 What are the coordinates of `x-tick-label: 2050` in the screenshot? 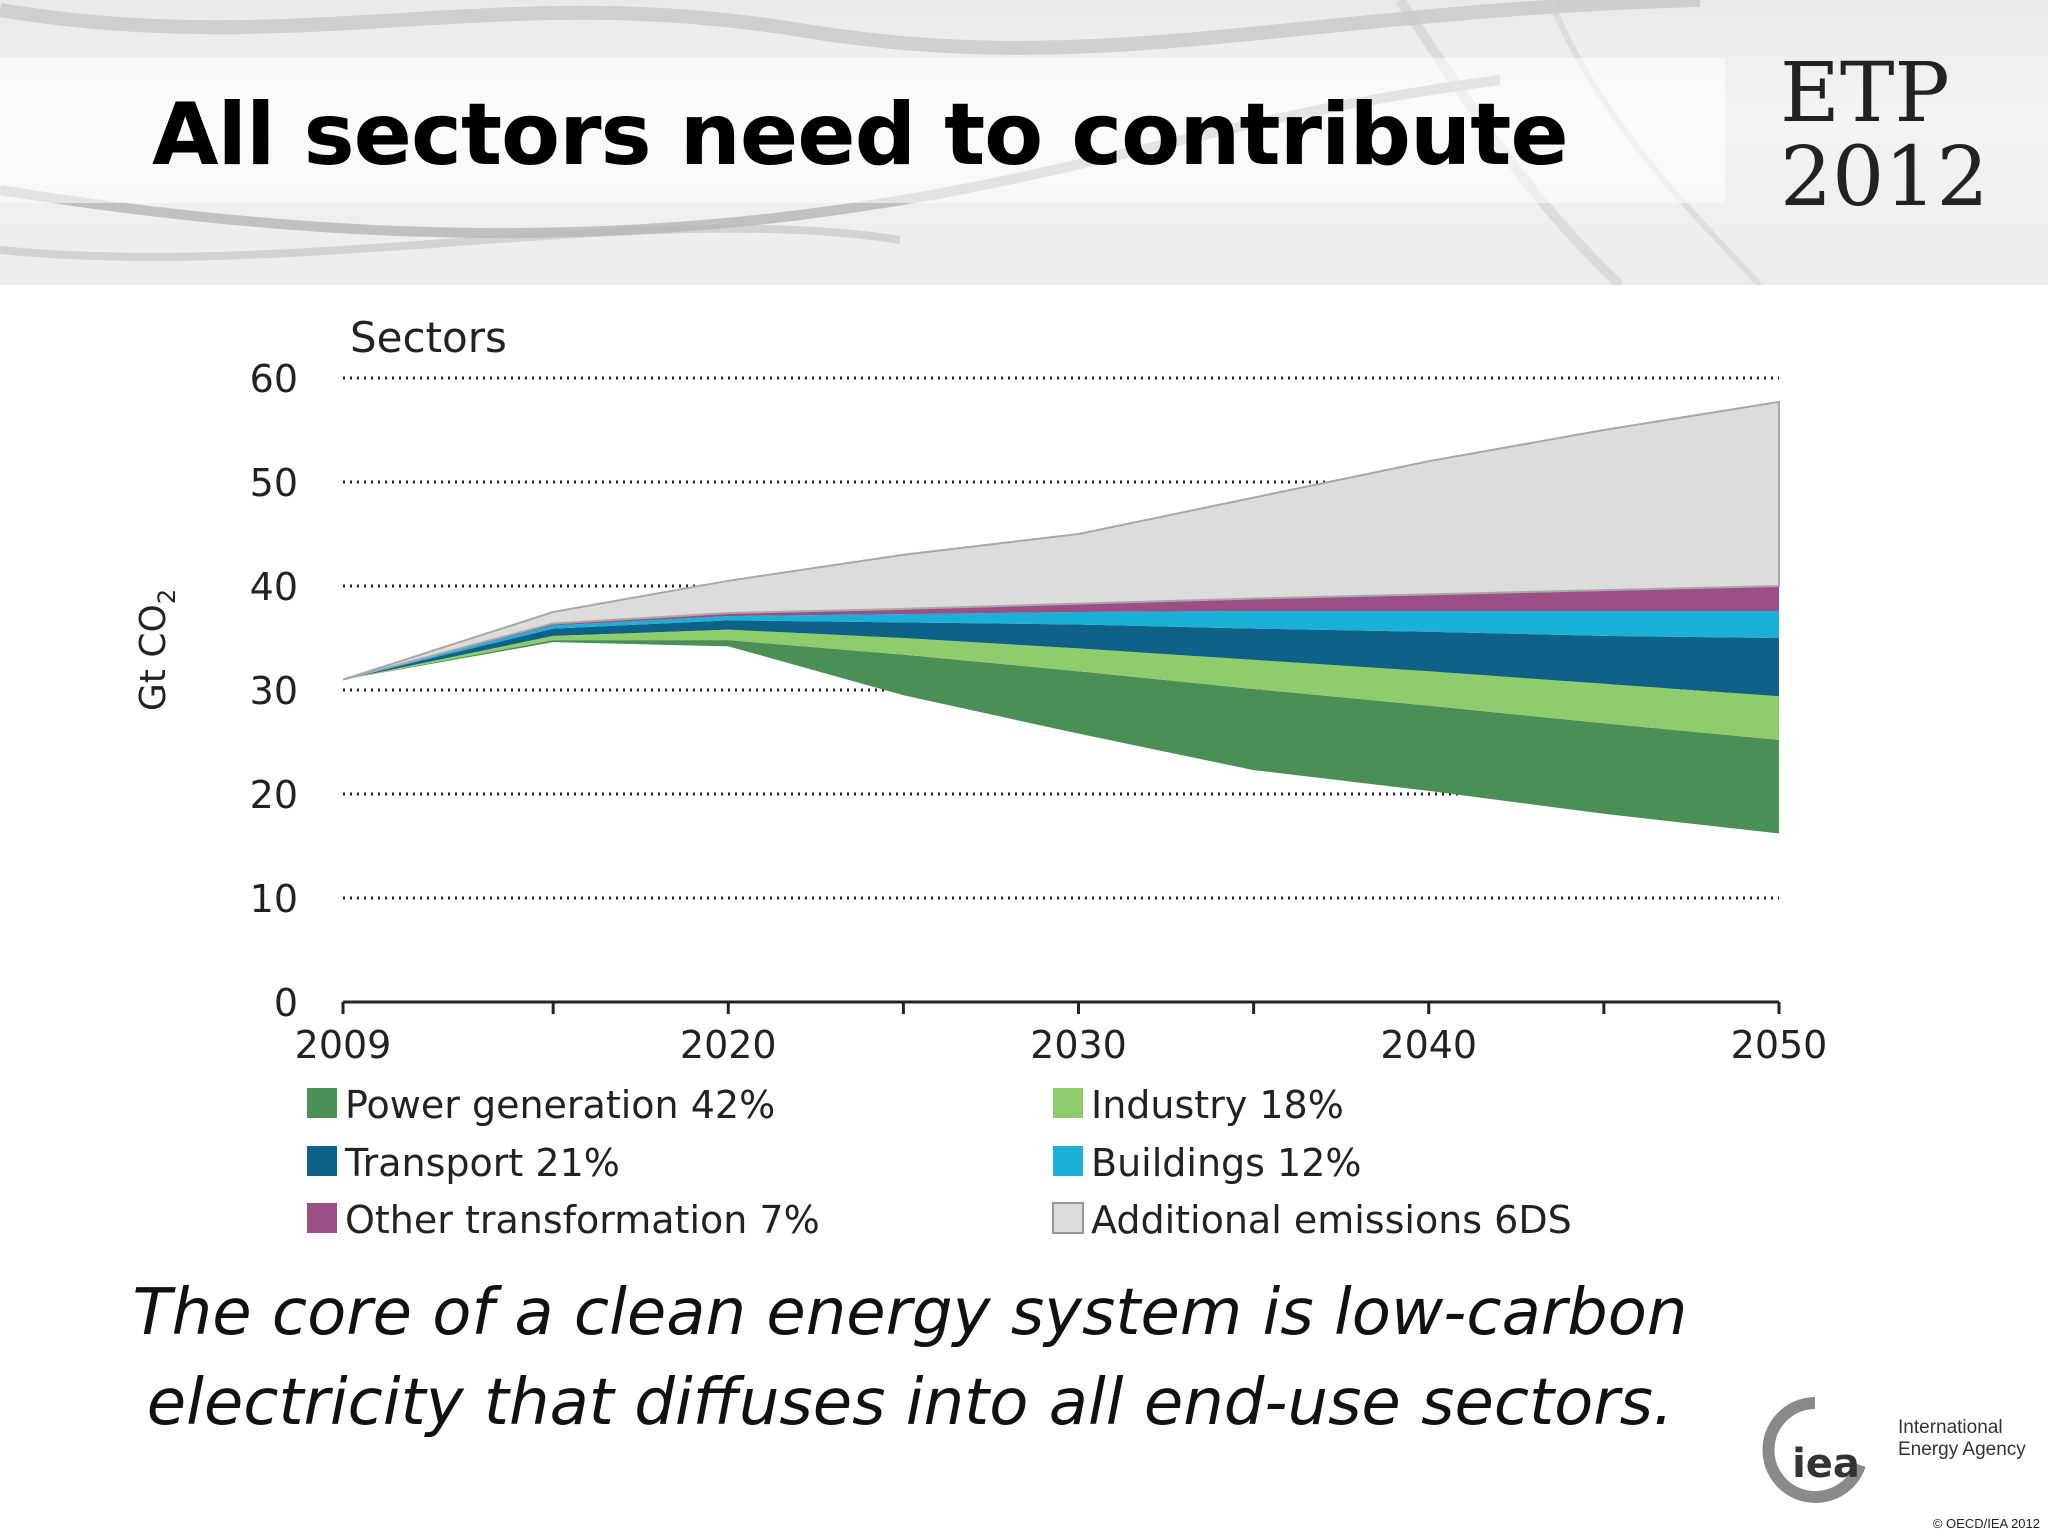 It's located at (1779, 1045).